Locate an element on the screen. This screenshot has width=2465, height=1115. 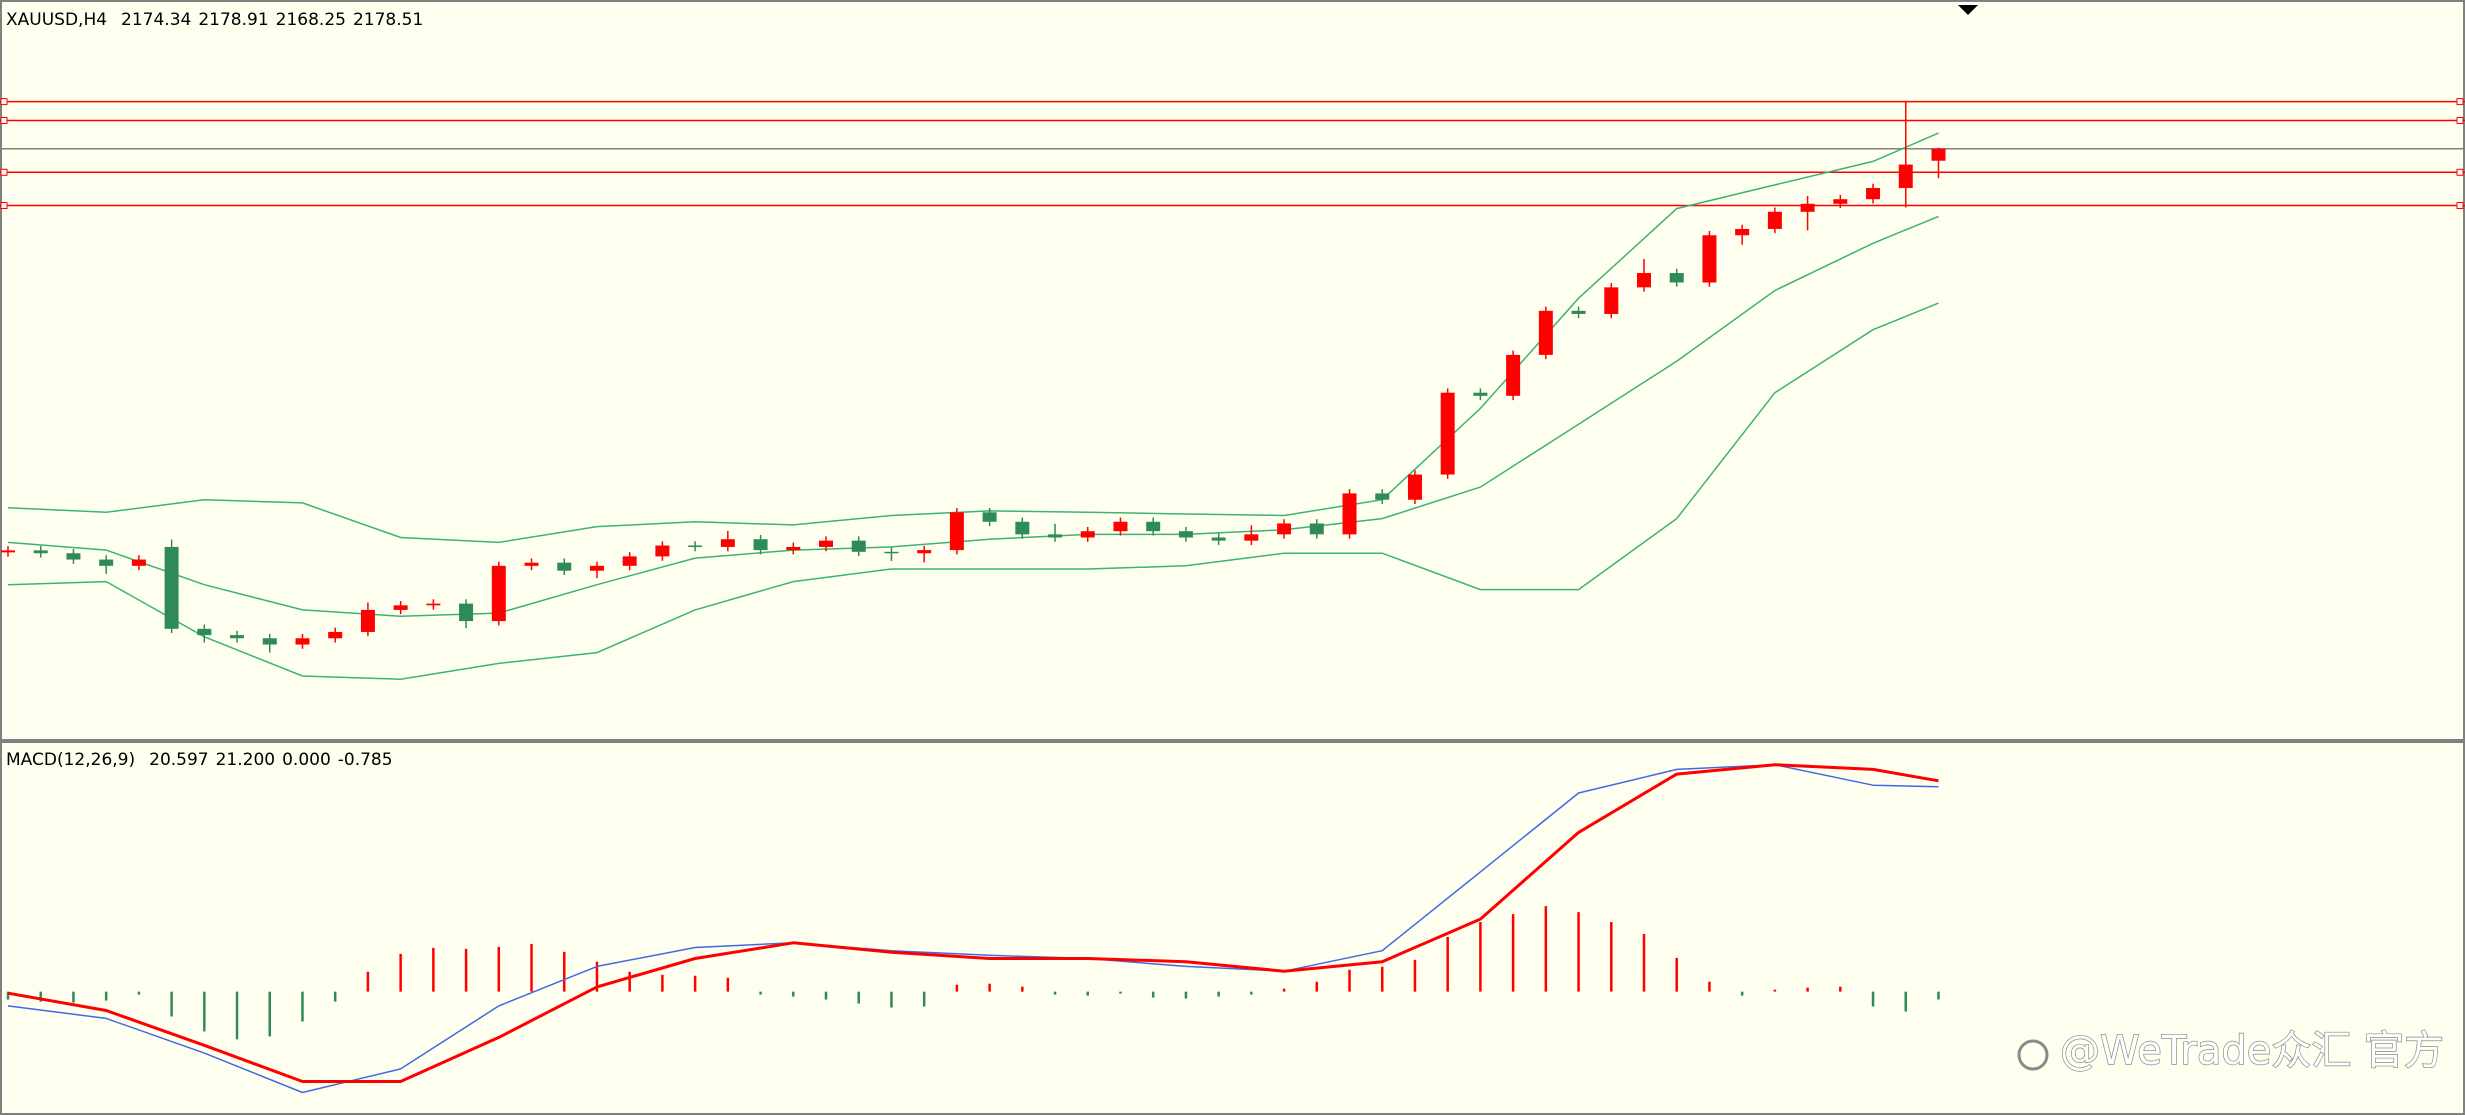
watermark-icon-ring is located at coordinates (2033, 1055).